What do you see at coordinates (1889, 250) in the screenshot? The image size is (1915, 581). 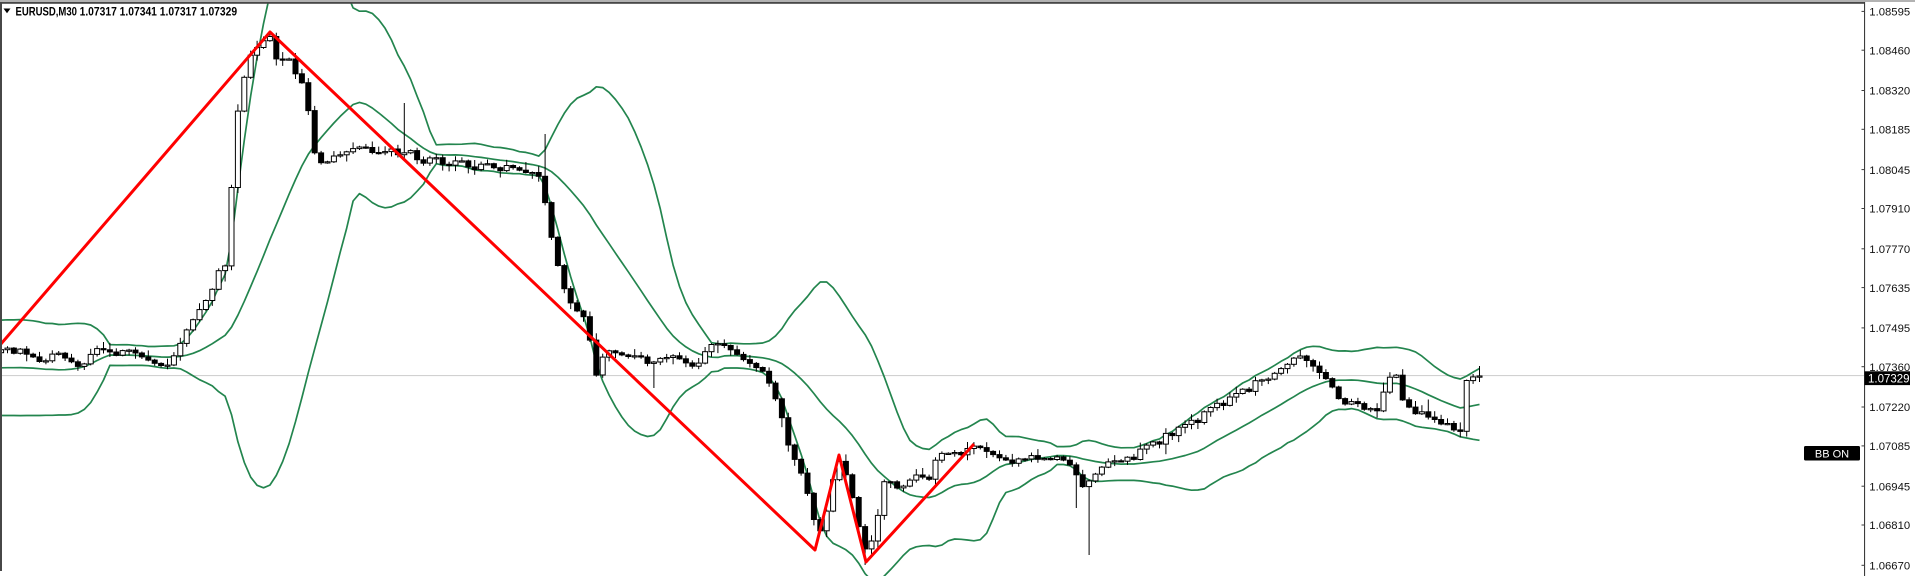 I see `svg-text: 1.07770` at bounding box center [1889, 250].